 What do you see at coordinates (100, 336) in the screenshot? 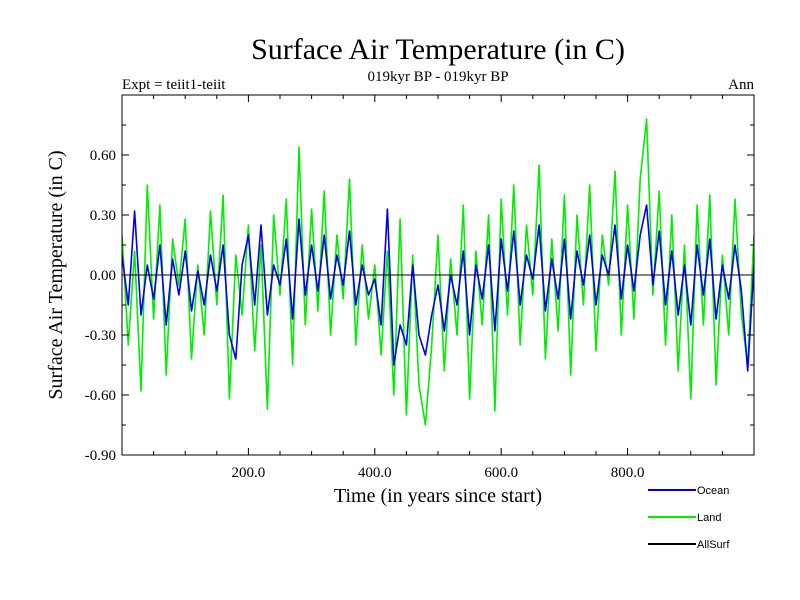
I see `y-tick-label: -0.30` at bounding box center [100, 336].